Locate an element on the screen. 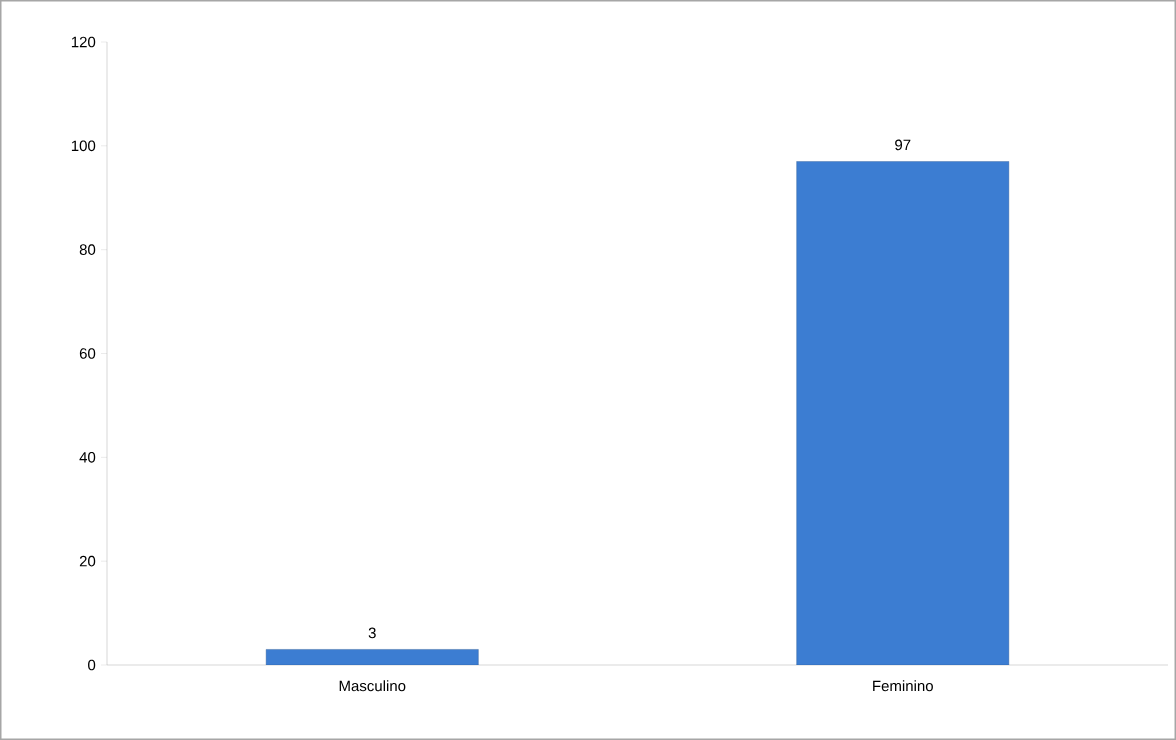  y-tick-label: 40 is located at coordinates (87, 457).